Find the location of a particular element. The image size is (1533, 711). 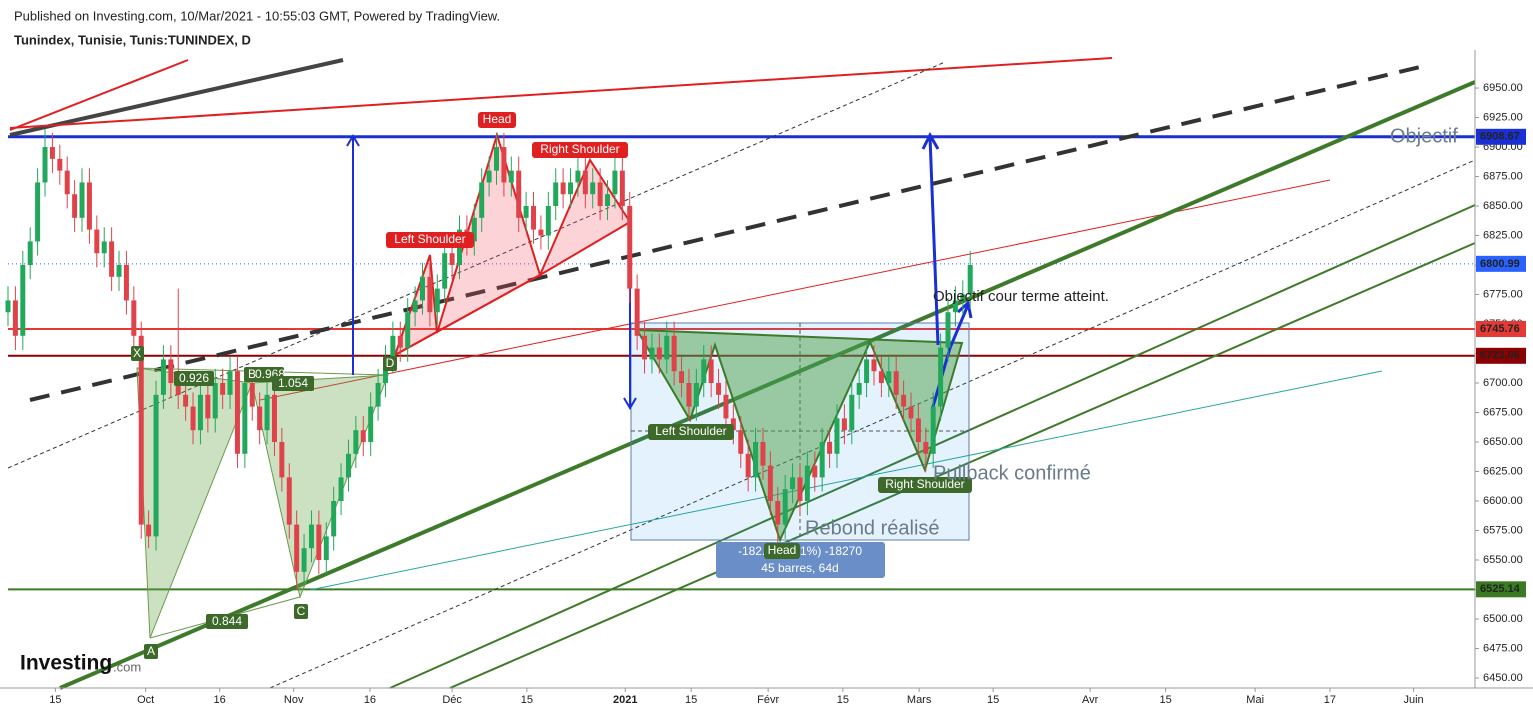

price-label: 6800.99 is located at coordinates (1500, 264).